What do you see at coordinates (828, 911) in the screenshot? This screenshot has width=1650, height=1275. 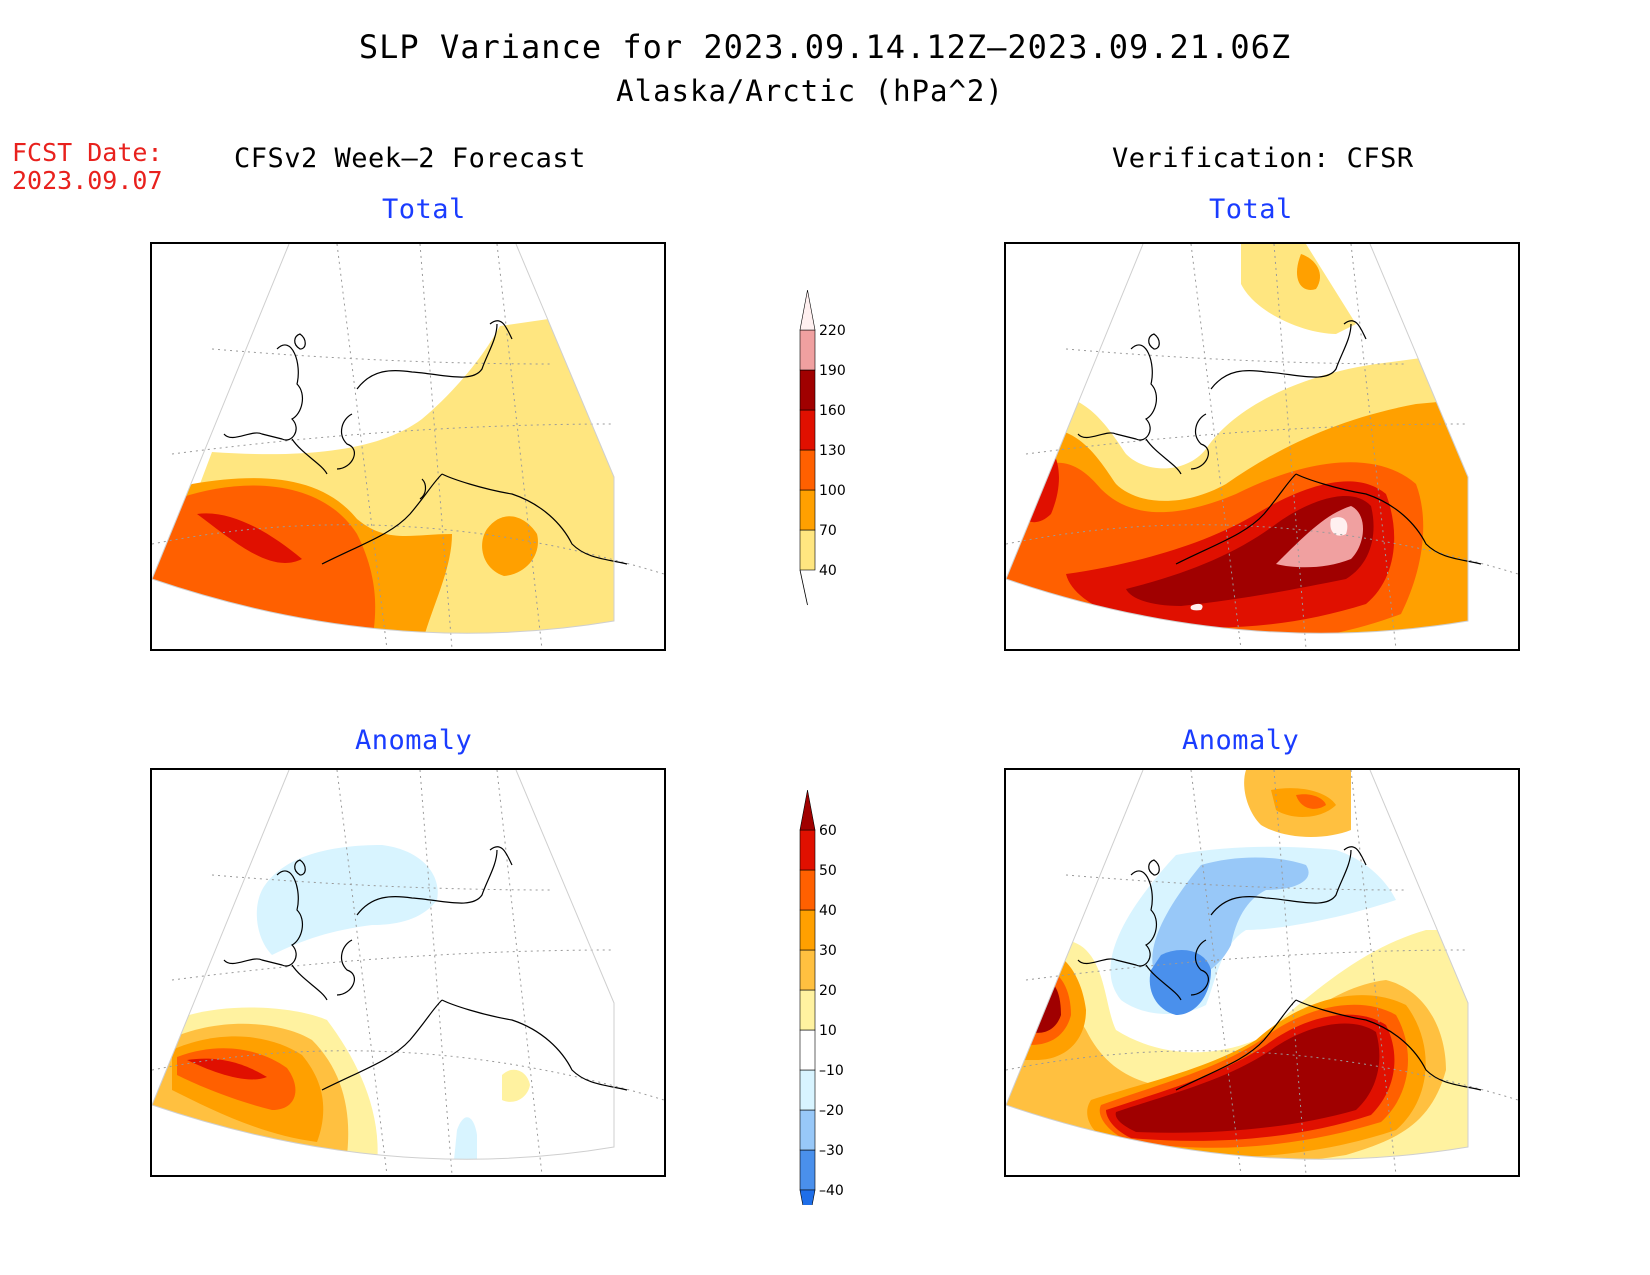 I see `colorbar-anomaly-tick-label: 40` at bounding box center [828, 911].